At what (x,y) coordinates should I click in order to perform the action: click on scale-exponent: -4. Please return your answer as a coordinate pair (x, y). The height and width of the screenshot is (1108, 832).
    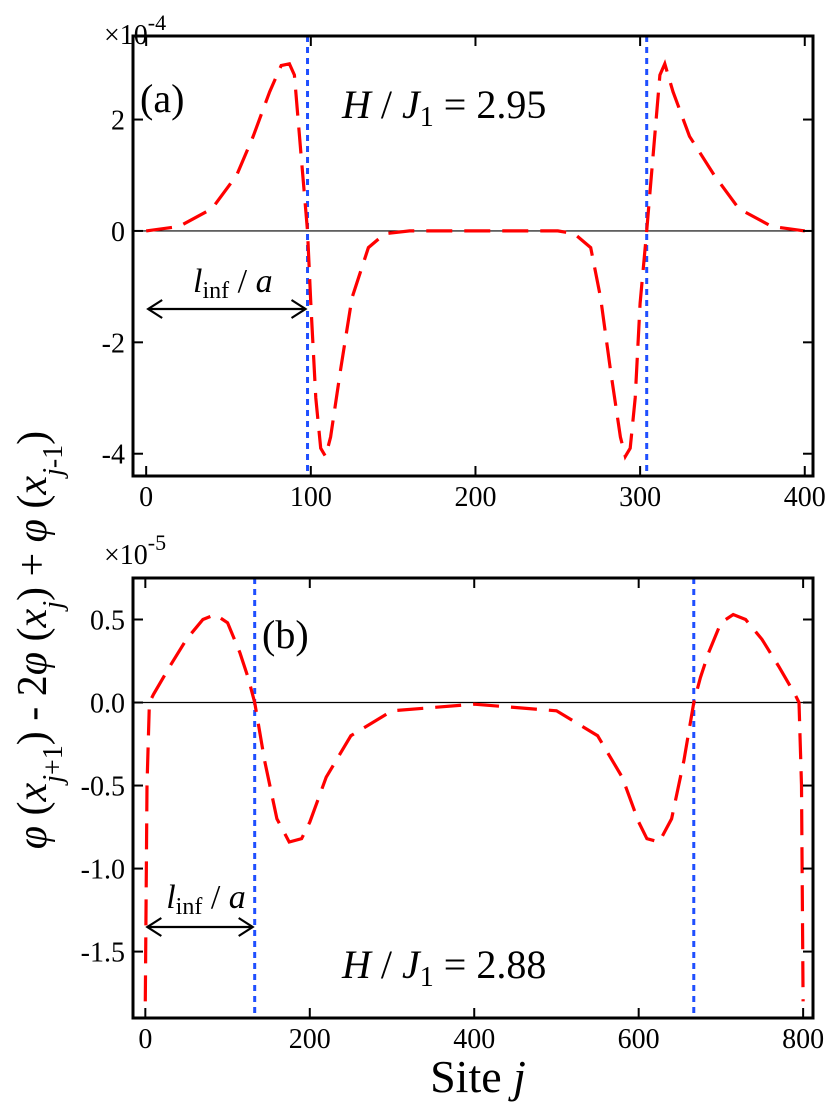
    Looking at the image, I should click on (157, 22).